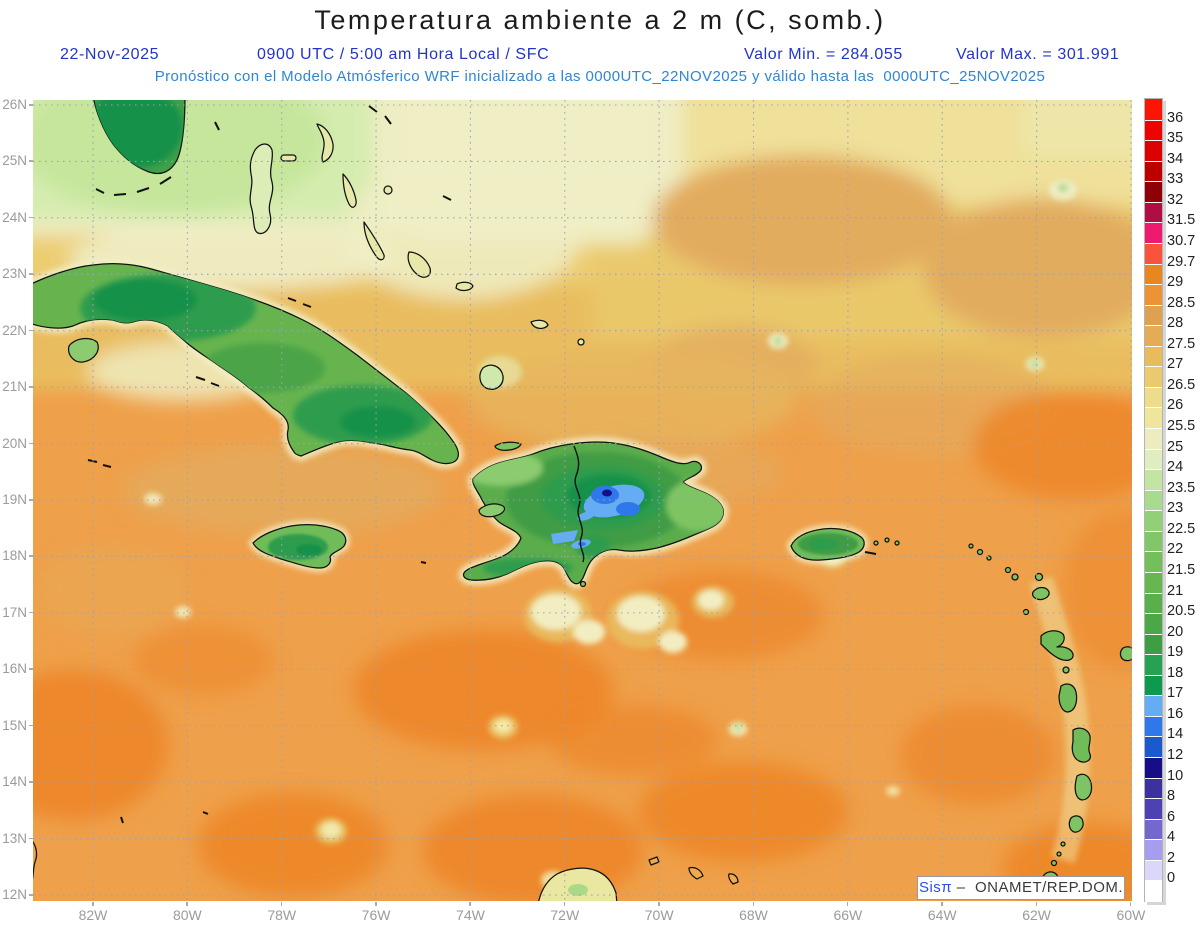 This screenshot has height=927, width=1200. Describe the element at coordinates (1175, 631) in the screenshot. I see `colorbar-tick-label: 20` at that location.